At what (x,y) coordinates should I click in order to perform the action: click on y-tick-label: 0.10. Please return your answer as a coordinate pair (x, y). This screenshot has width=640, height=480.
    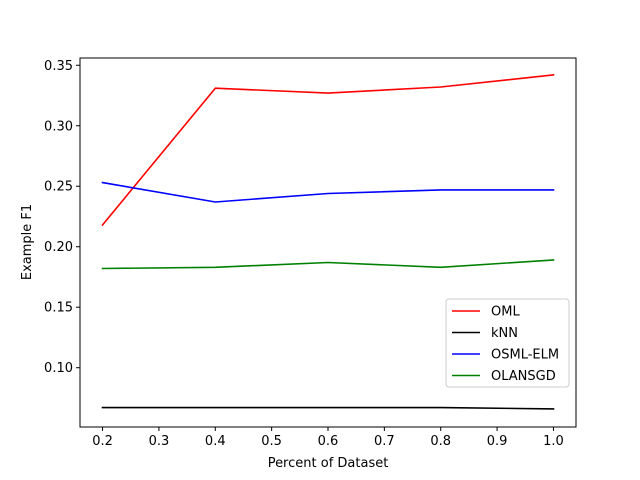
    Looking at the image, I should click on (58, 368).